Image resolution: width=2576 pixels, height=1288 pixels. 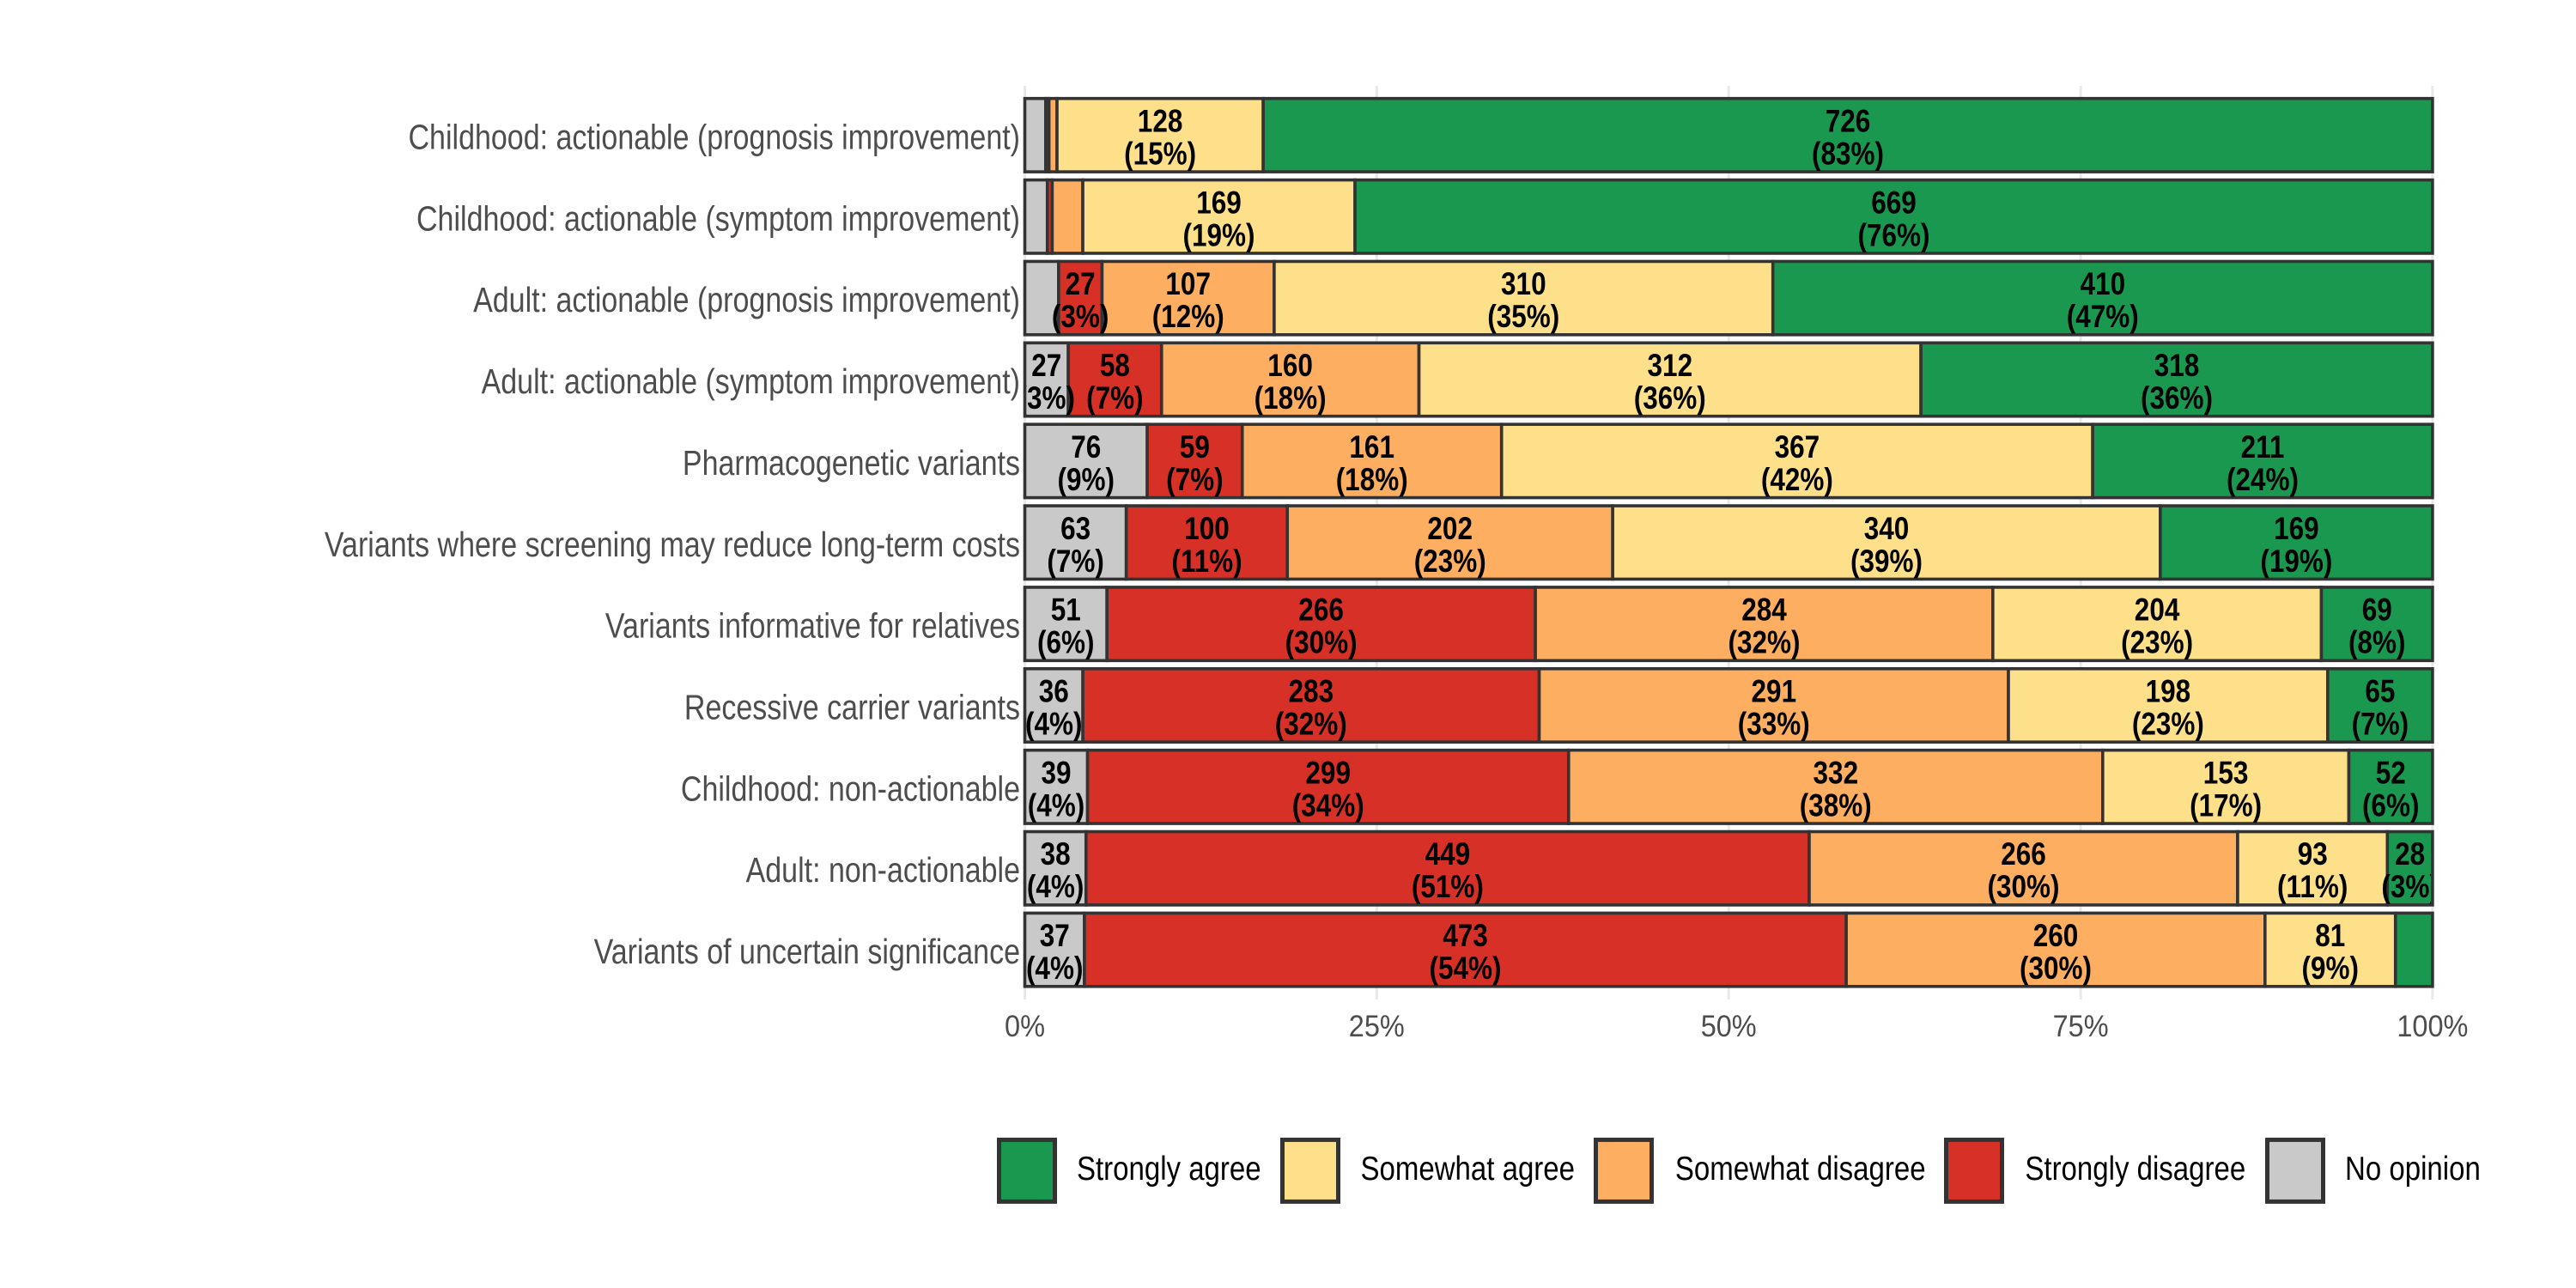 What do you see at coordinates (2312, 886) in the screenshot?
I see `svg-text: (11%)` at bounding box center [2312, 886].